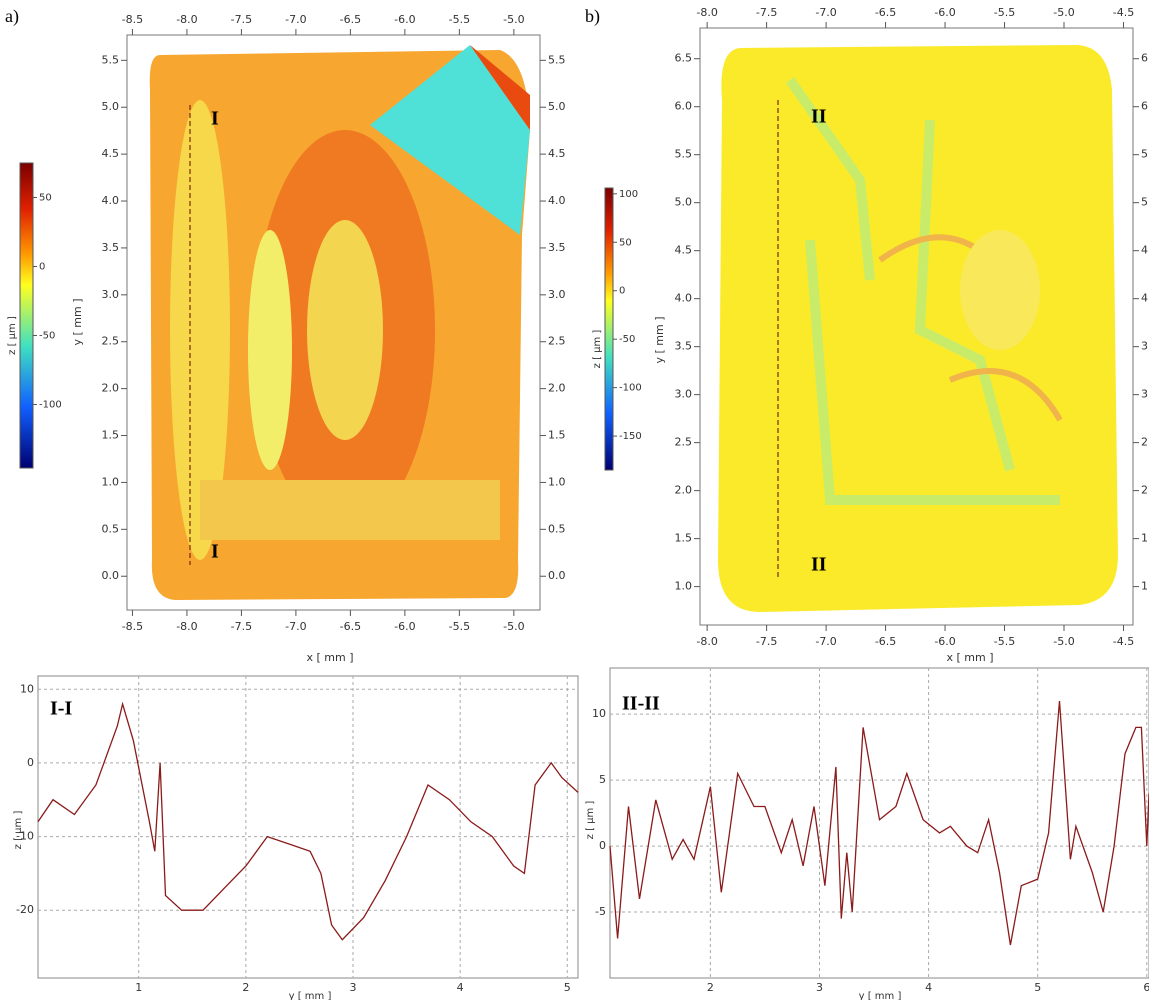 Image resolution: width=1149 pixels, height=1000 pixels. Describe the element at coordinates (45, 198) in the screenshot. I see `colorbar-tick-label: 50` at that location.